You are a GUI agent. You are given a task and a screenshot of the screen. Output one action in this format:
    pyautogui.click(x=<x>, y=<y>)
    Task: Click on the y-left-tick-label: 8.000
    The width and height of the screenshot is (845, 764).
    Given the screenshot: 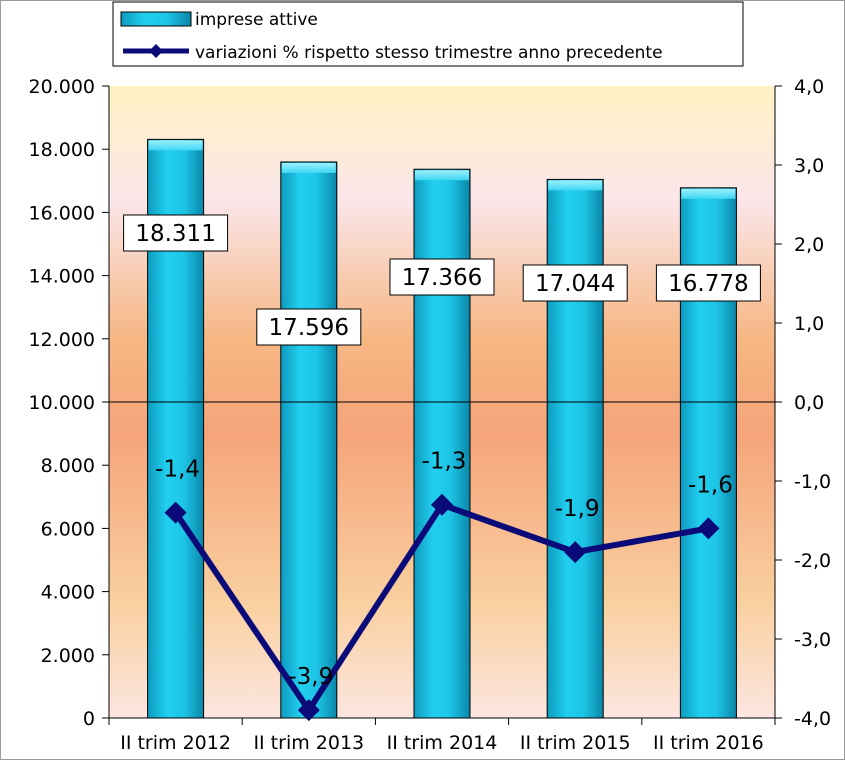 What is the action you would take?
    pyautogui.click(x=68, y=466)
    